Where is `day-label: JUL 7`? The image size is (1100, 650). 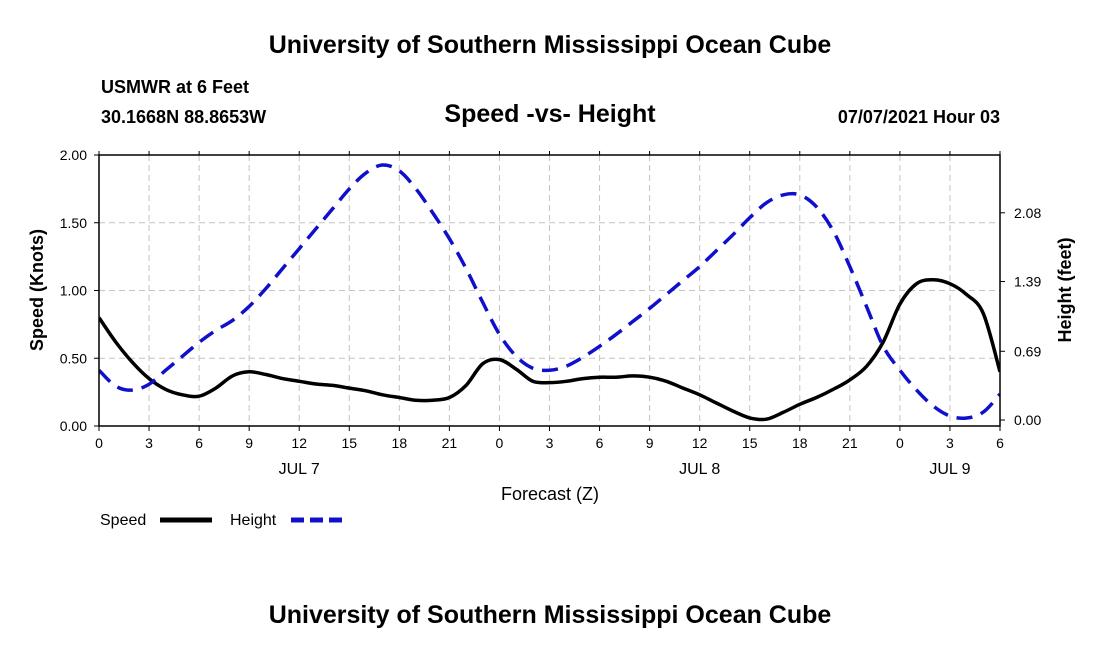
day-label: JUL 7 is located at coordinates (299, 469).